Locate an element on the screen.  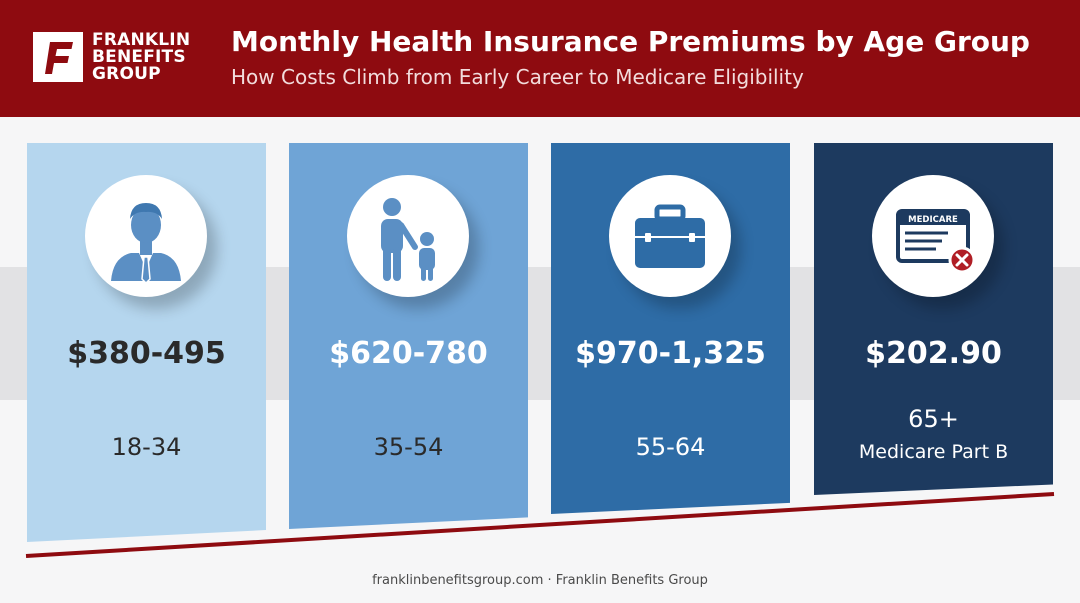
briefcase-icon is located at coordinates (670, 236).